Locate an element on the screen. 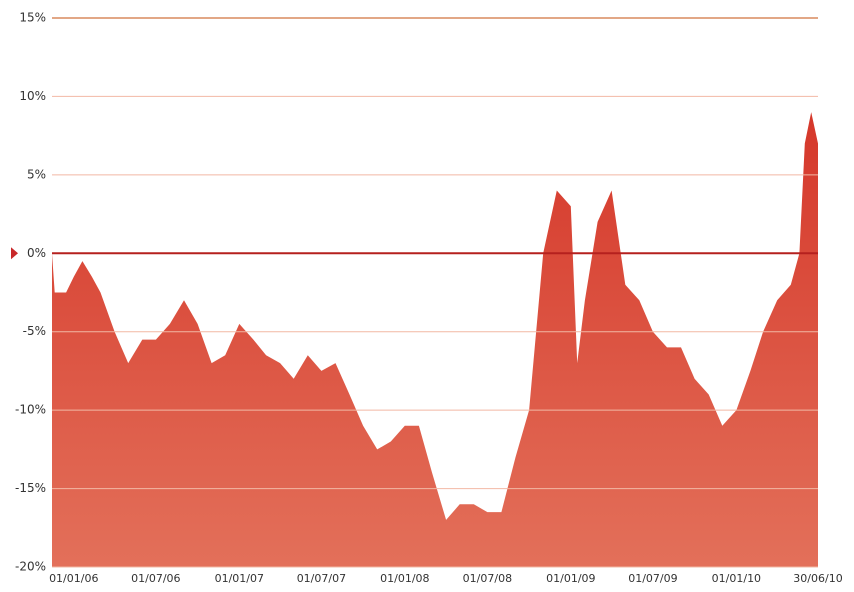 This screenshot has width=854, height=592. x-tick-label: 30/06/10 is located at coordinates (817, 578).